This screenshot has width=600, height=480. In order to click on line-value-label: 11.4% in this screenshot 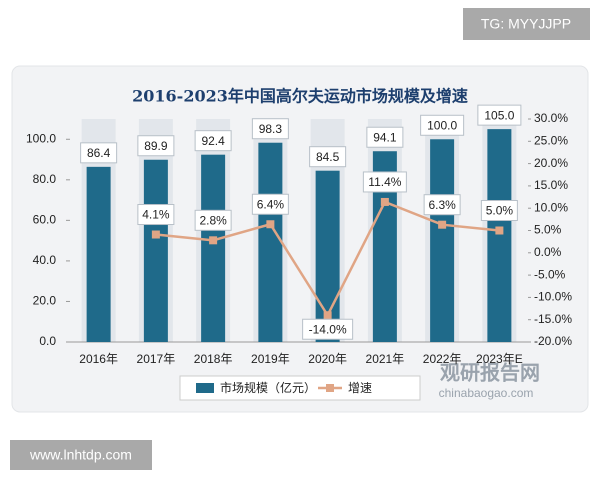, I will do `click(384, 182)`.